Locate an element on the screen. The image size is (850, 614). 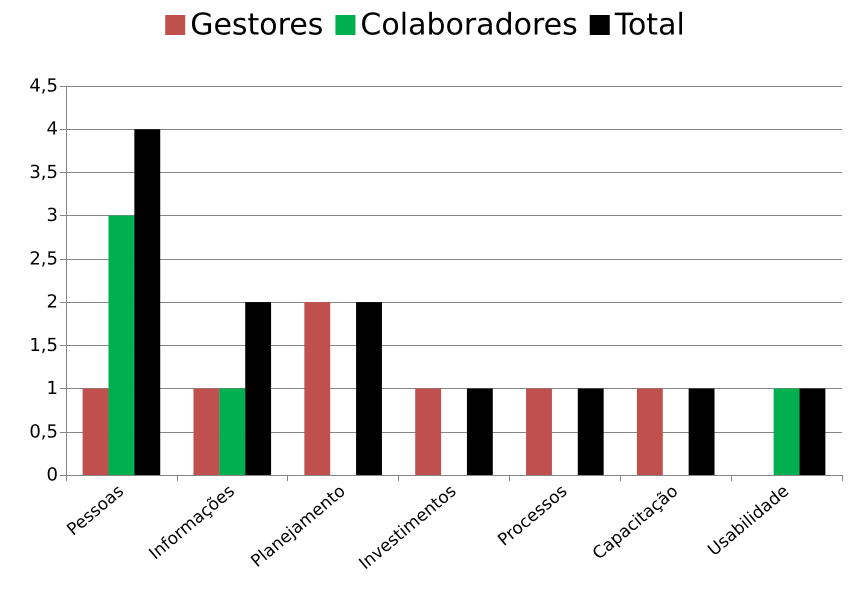
legend-label: Gestores is located at coordinates (257, 25).